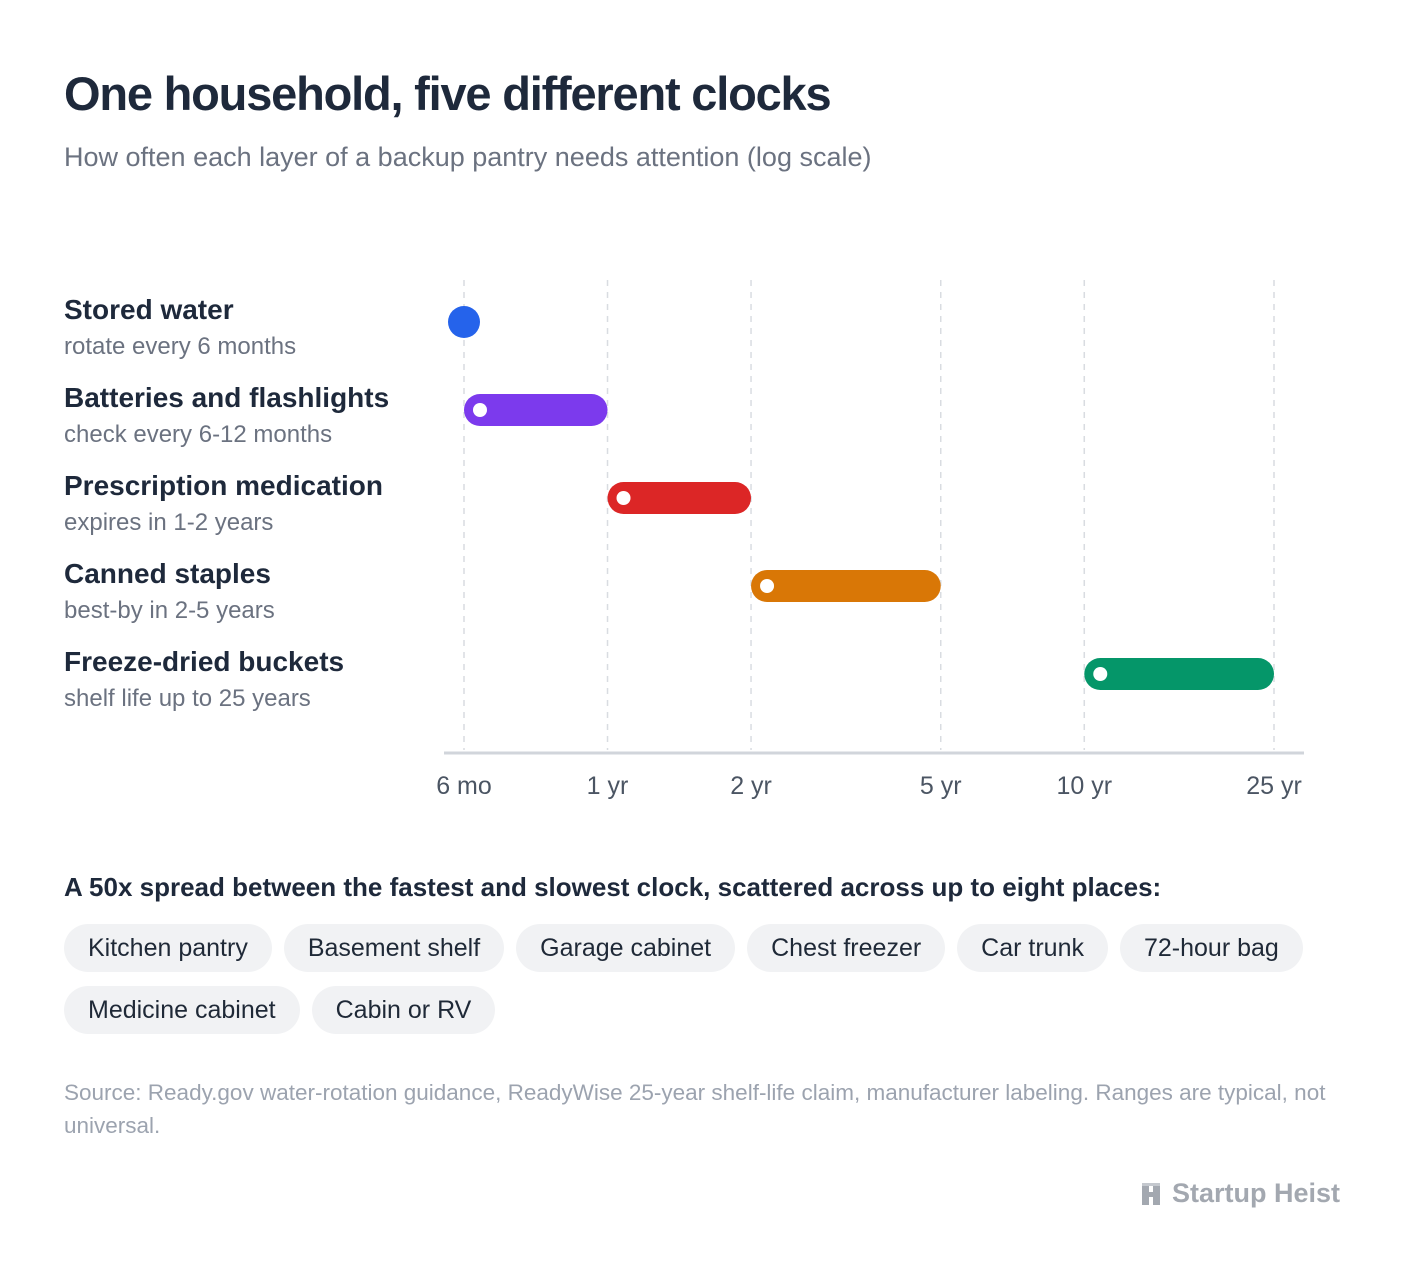  What do you see at coordinates (187, 698) in the screenshot?
I see `row-note: shelf life up to 25 years` at bounding box center [187, 698].